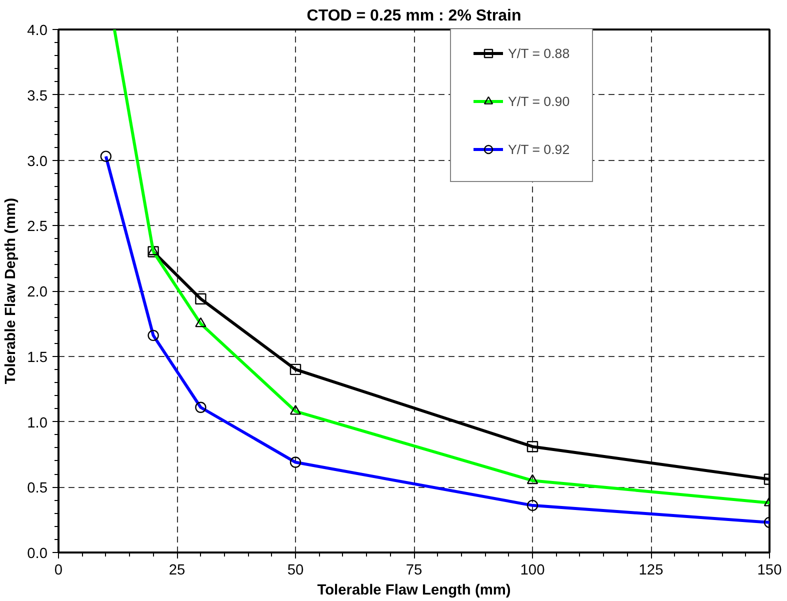 This screenshot has width=787, height=601. Describe the element at coordinates (414, 16) in the screenshot. I see `chart-title: CTOD = 0.25 mm : 2% Strain` at that location.